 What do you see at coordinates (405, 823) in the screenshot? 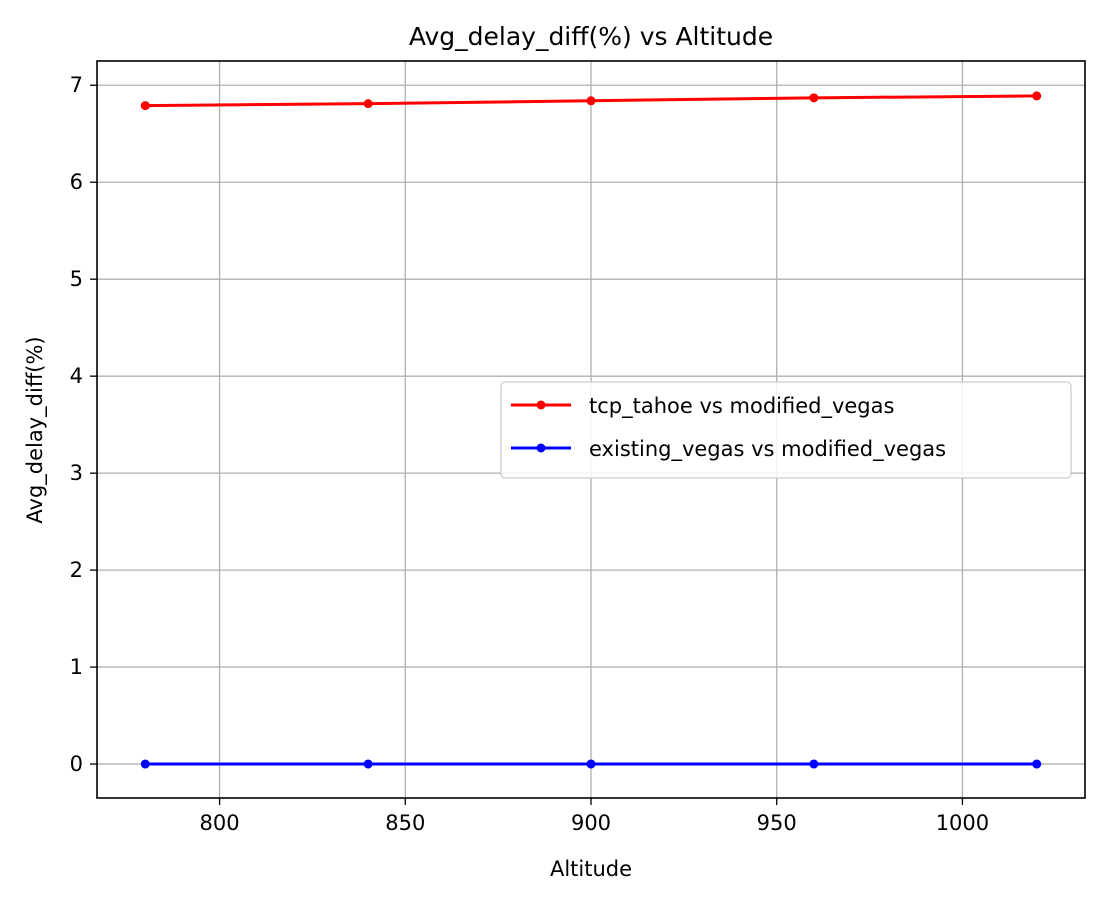
I see `x-tick-label: 850` at bounding box center [405, 823].